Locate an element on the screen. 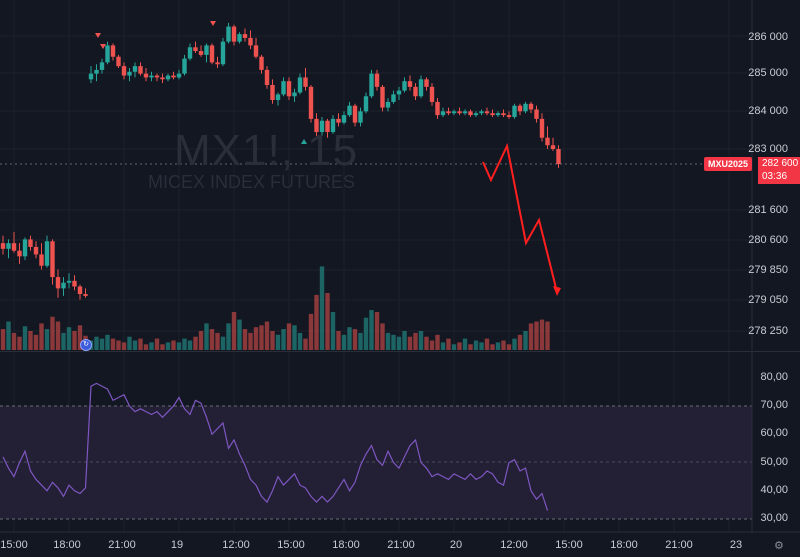 The image size is (800, 557). time-tick: 21:00 is located at coordinates (679, 545).